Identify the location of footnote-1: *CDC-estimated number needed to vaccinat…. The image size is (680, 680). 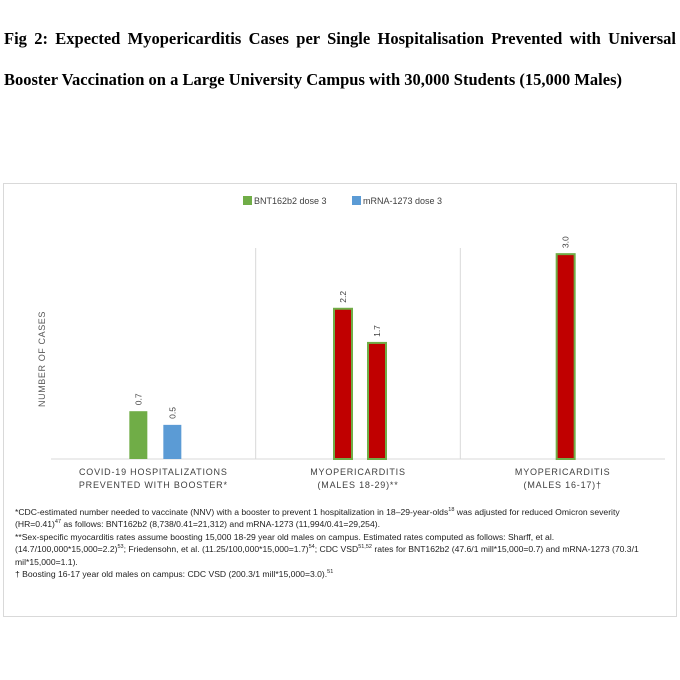
(317, 518).